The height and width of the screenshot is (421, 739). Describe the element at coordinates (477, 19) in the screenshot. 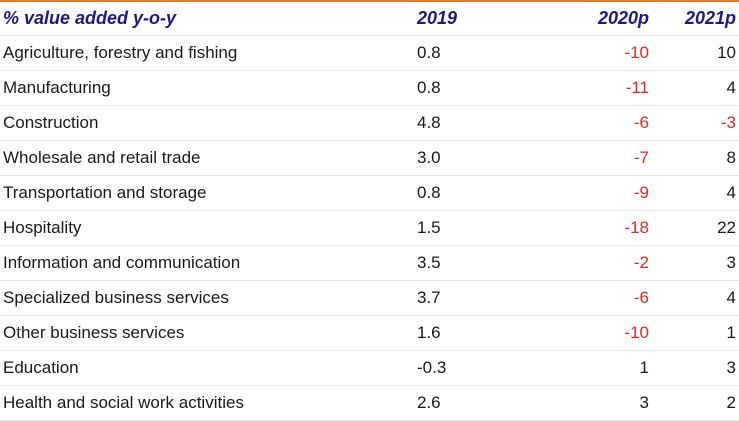

I see `header-2019: 2019` at that location.